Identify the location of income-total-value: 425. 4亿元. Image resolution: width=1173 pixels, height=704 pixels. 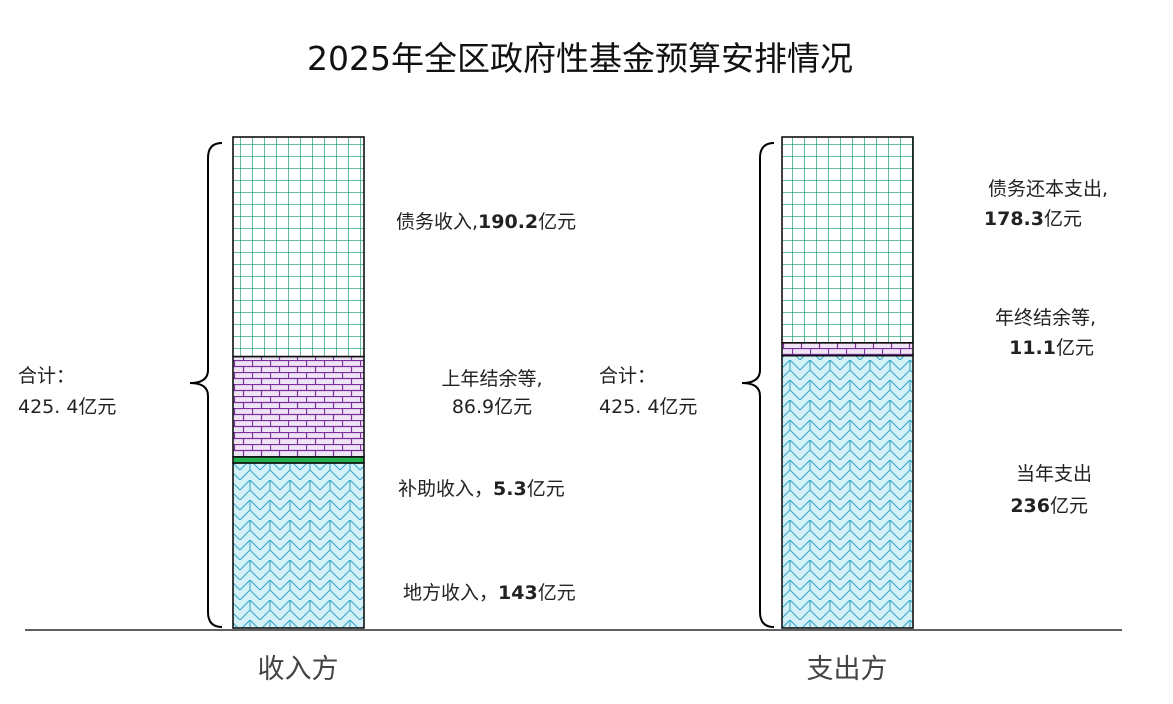
(67, 407).